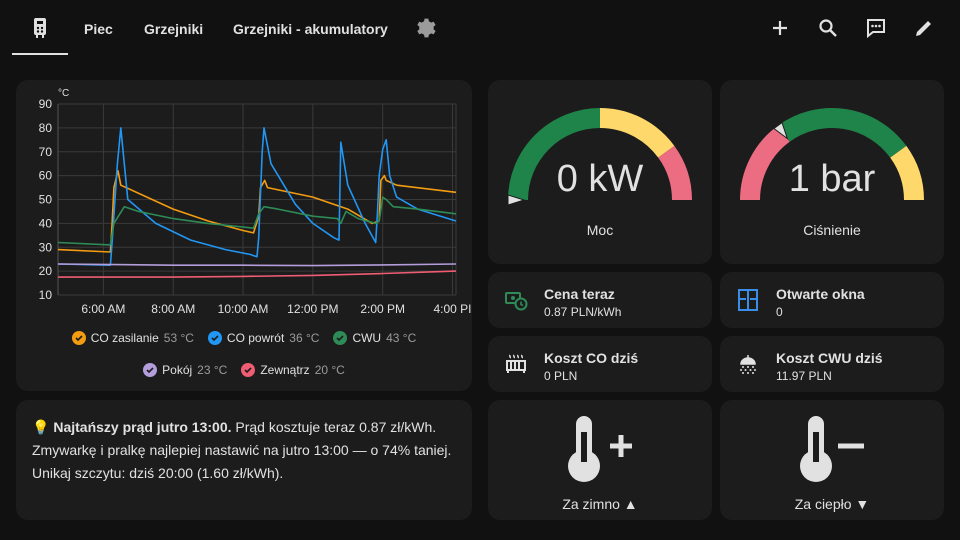 The image size is (960, 540). I want to click on series-line-co-zasilanie, so click(257, 211).